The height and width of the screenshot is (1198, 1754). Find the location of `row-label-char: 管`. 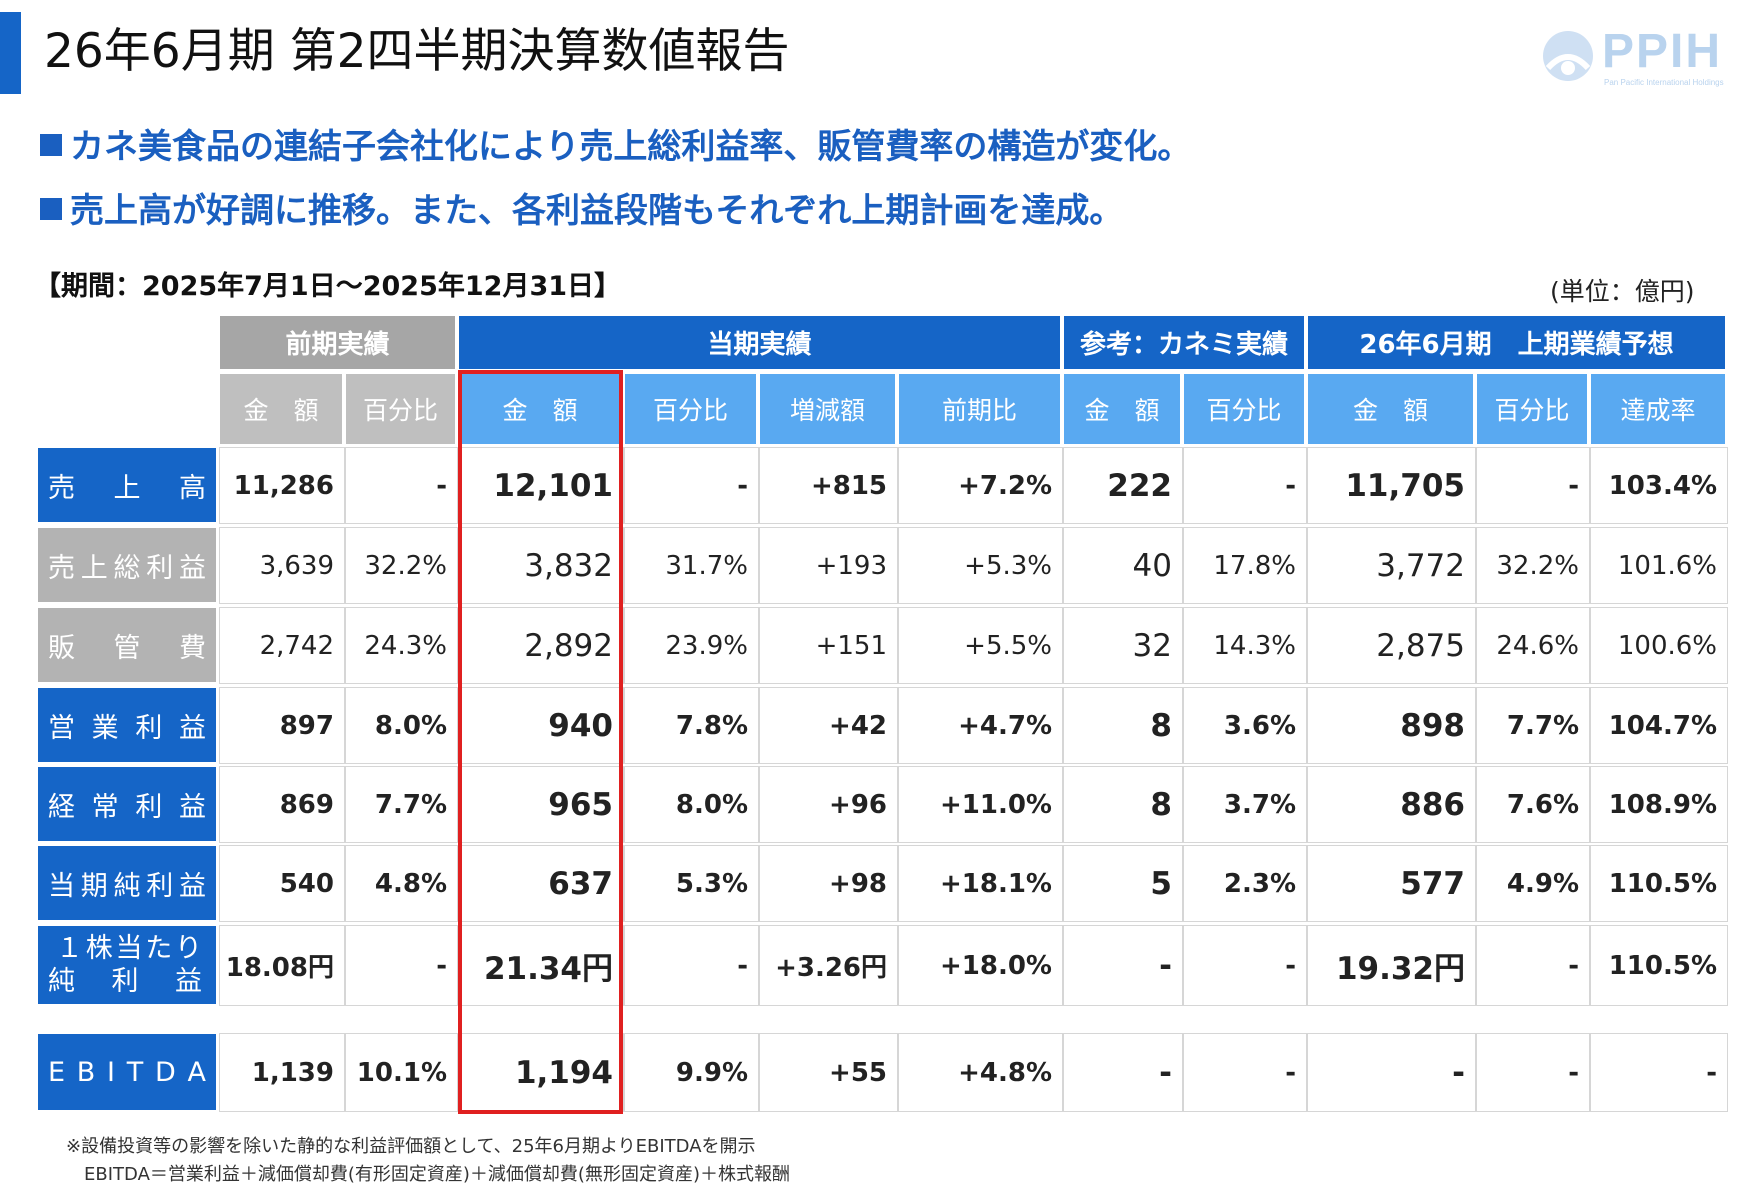

row-label-char: 管 is located at coordinates (127, 648).